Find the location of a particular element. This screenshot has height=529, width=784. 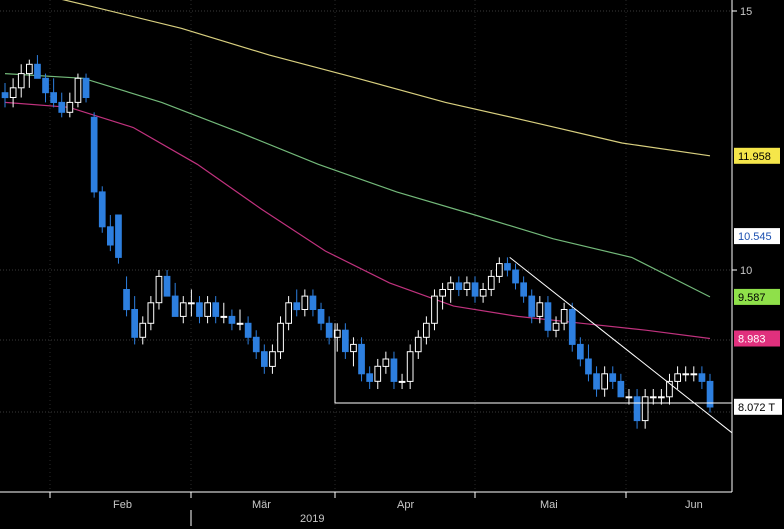

y-axis-panel is located at coordinates (758, 264).